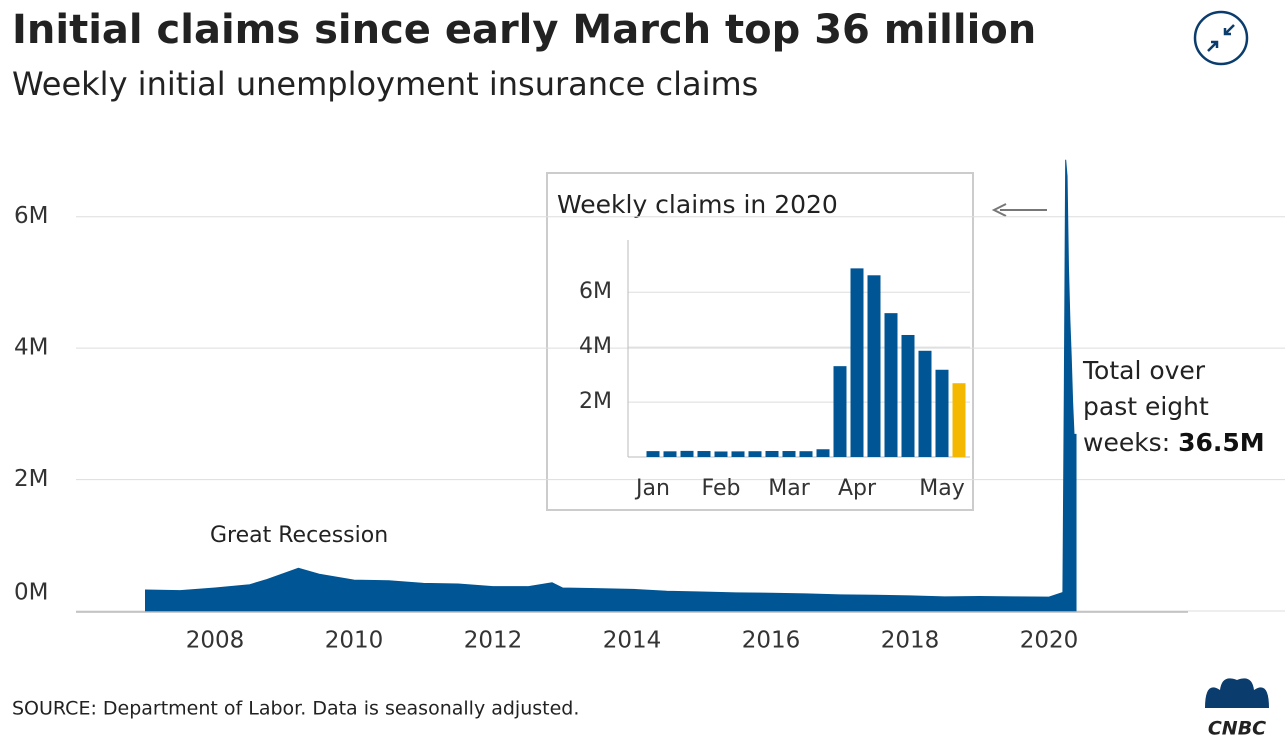  Describe the element at coordinates (1237, 709) in the screenshot. I see `logo: CNBC` at that location.